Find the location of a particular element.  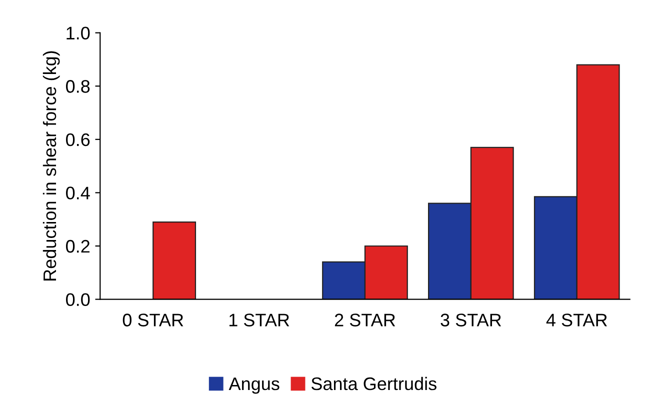

y-axis-title: Reduction in shear force (kg) is located at coordinates (51, 165).